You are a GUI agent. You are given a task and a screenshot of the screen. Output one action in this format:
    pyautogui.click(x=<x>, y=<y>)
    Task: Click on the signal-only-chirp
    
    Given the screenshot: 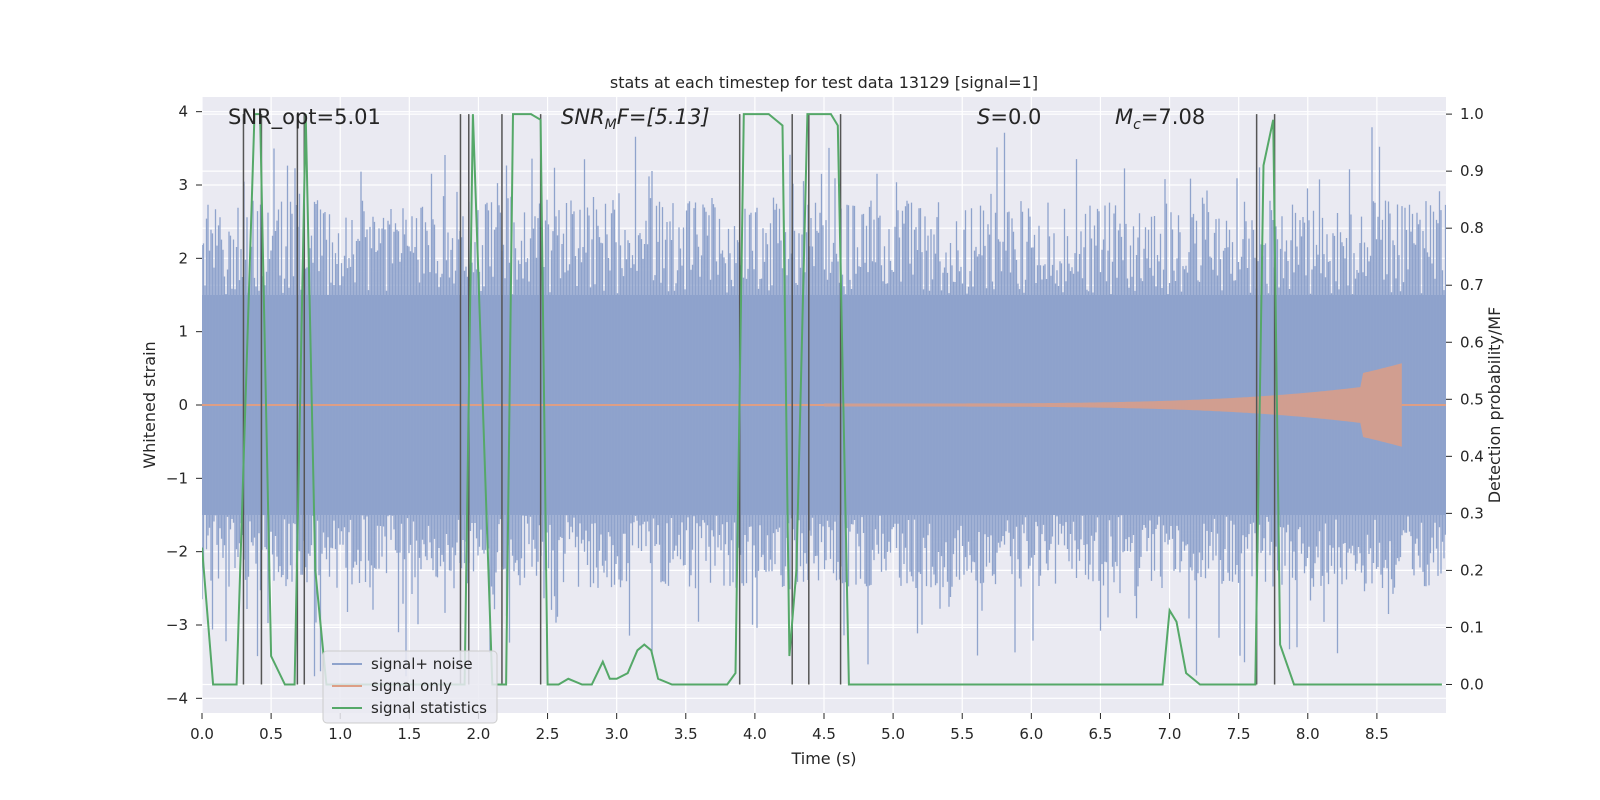 What is the action you would take?
    pyautogui.click(x=1113, y=405)
    